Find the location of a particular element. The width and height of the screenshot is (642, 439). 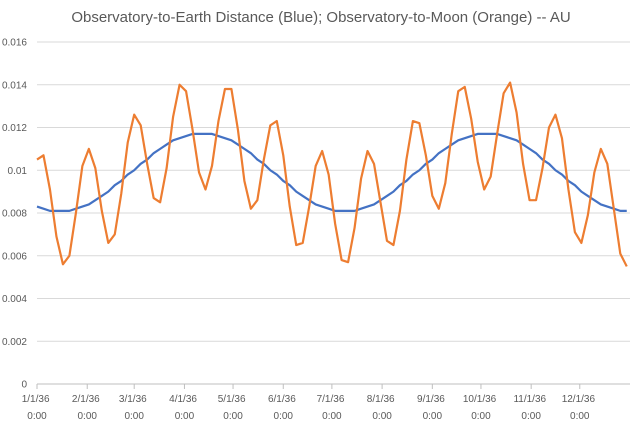

x-tick-label: 10/1/36 0:00 is located at coordinates (481, 408).